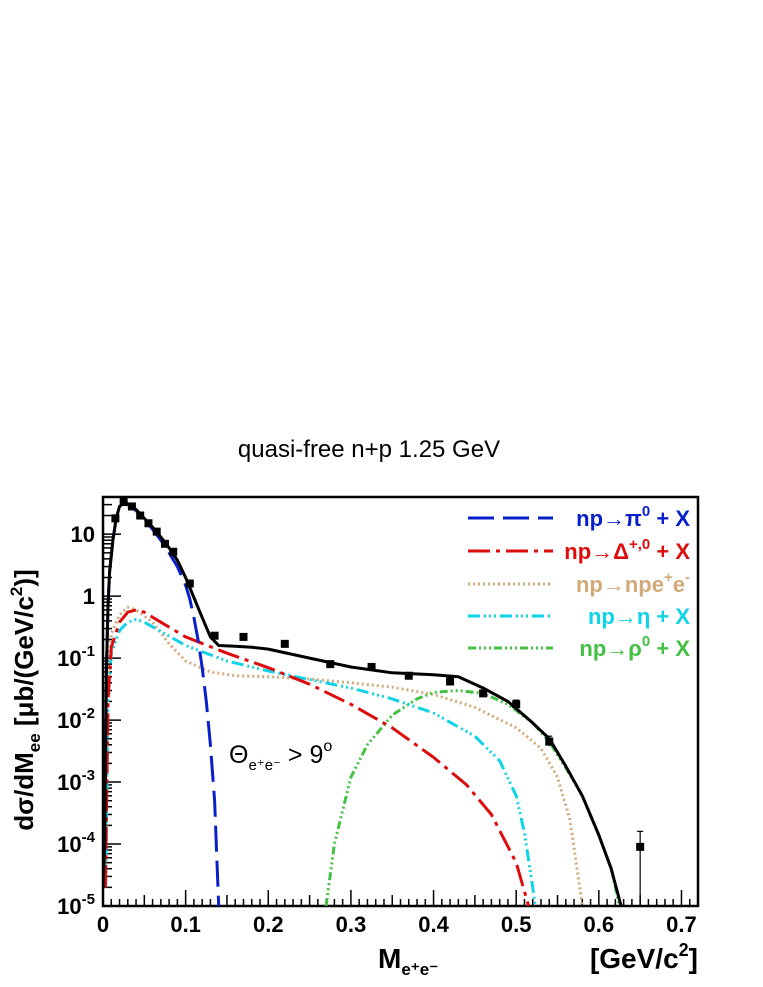 The height and width of the screenshot is (987, 763). What do you see at coordinates (433, 924) in the screenshot?
I see `x-tick-label: 0.4` at bounding box center [433, 924].